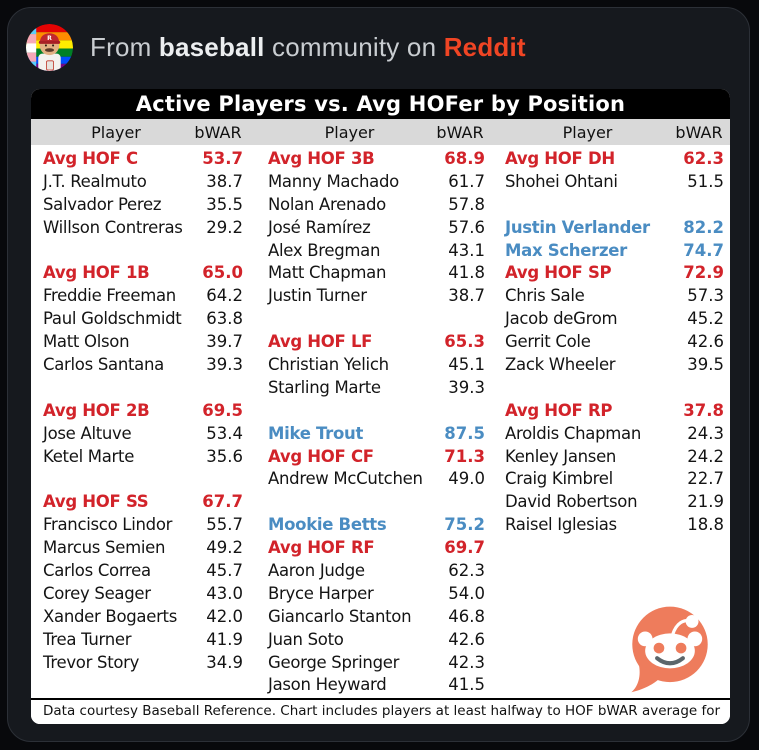 The image size is (759, 750). Describe the element at coordinates (142, 132) in the screenshot. I see `header-group-1: Player bWAR` at that location.